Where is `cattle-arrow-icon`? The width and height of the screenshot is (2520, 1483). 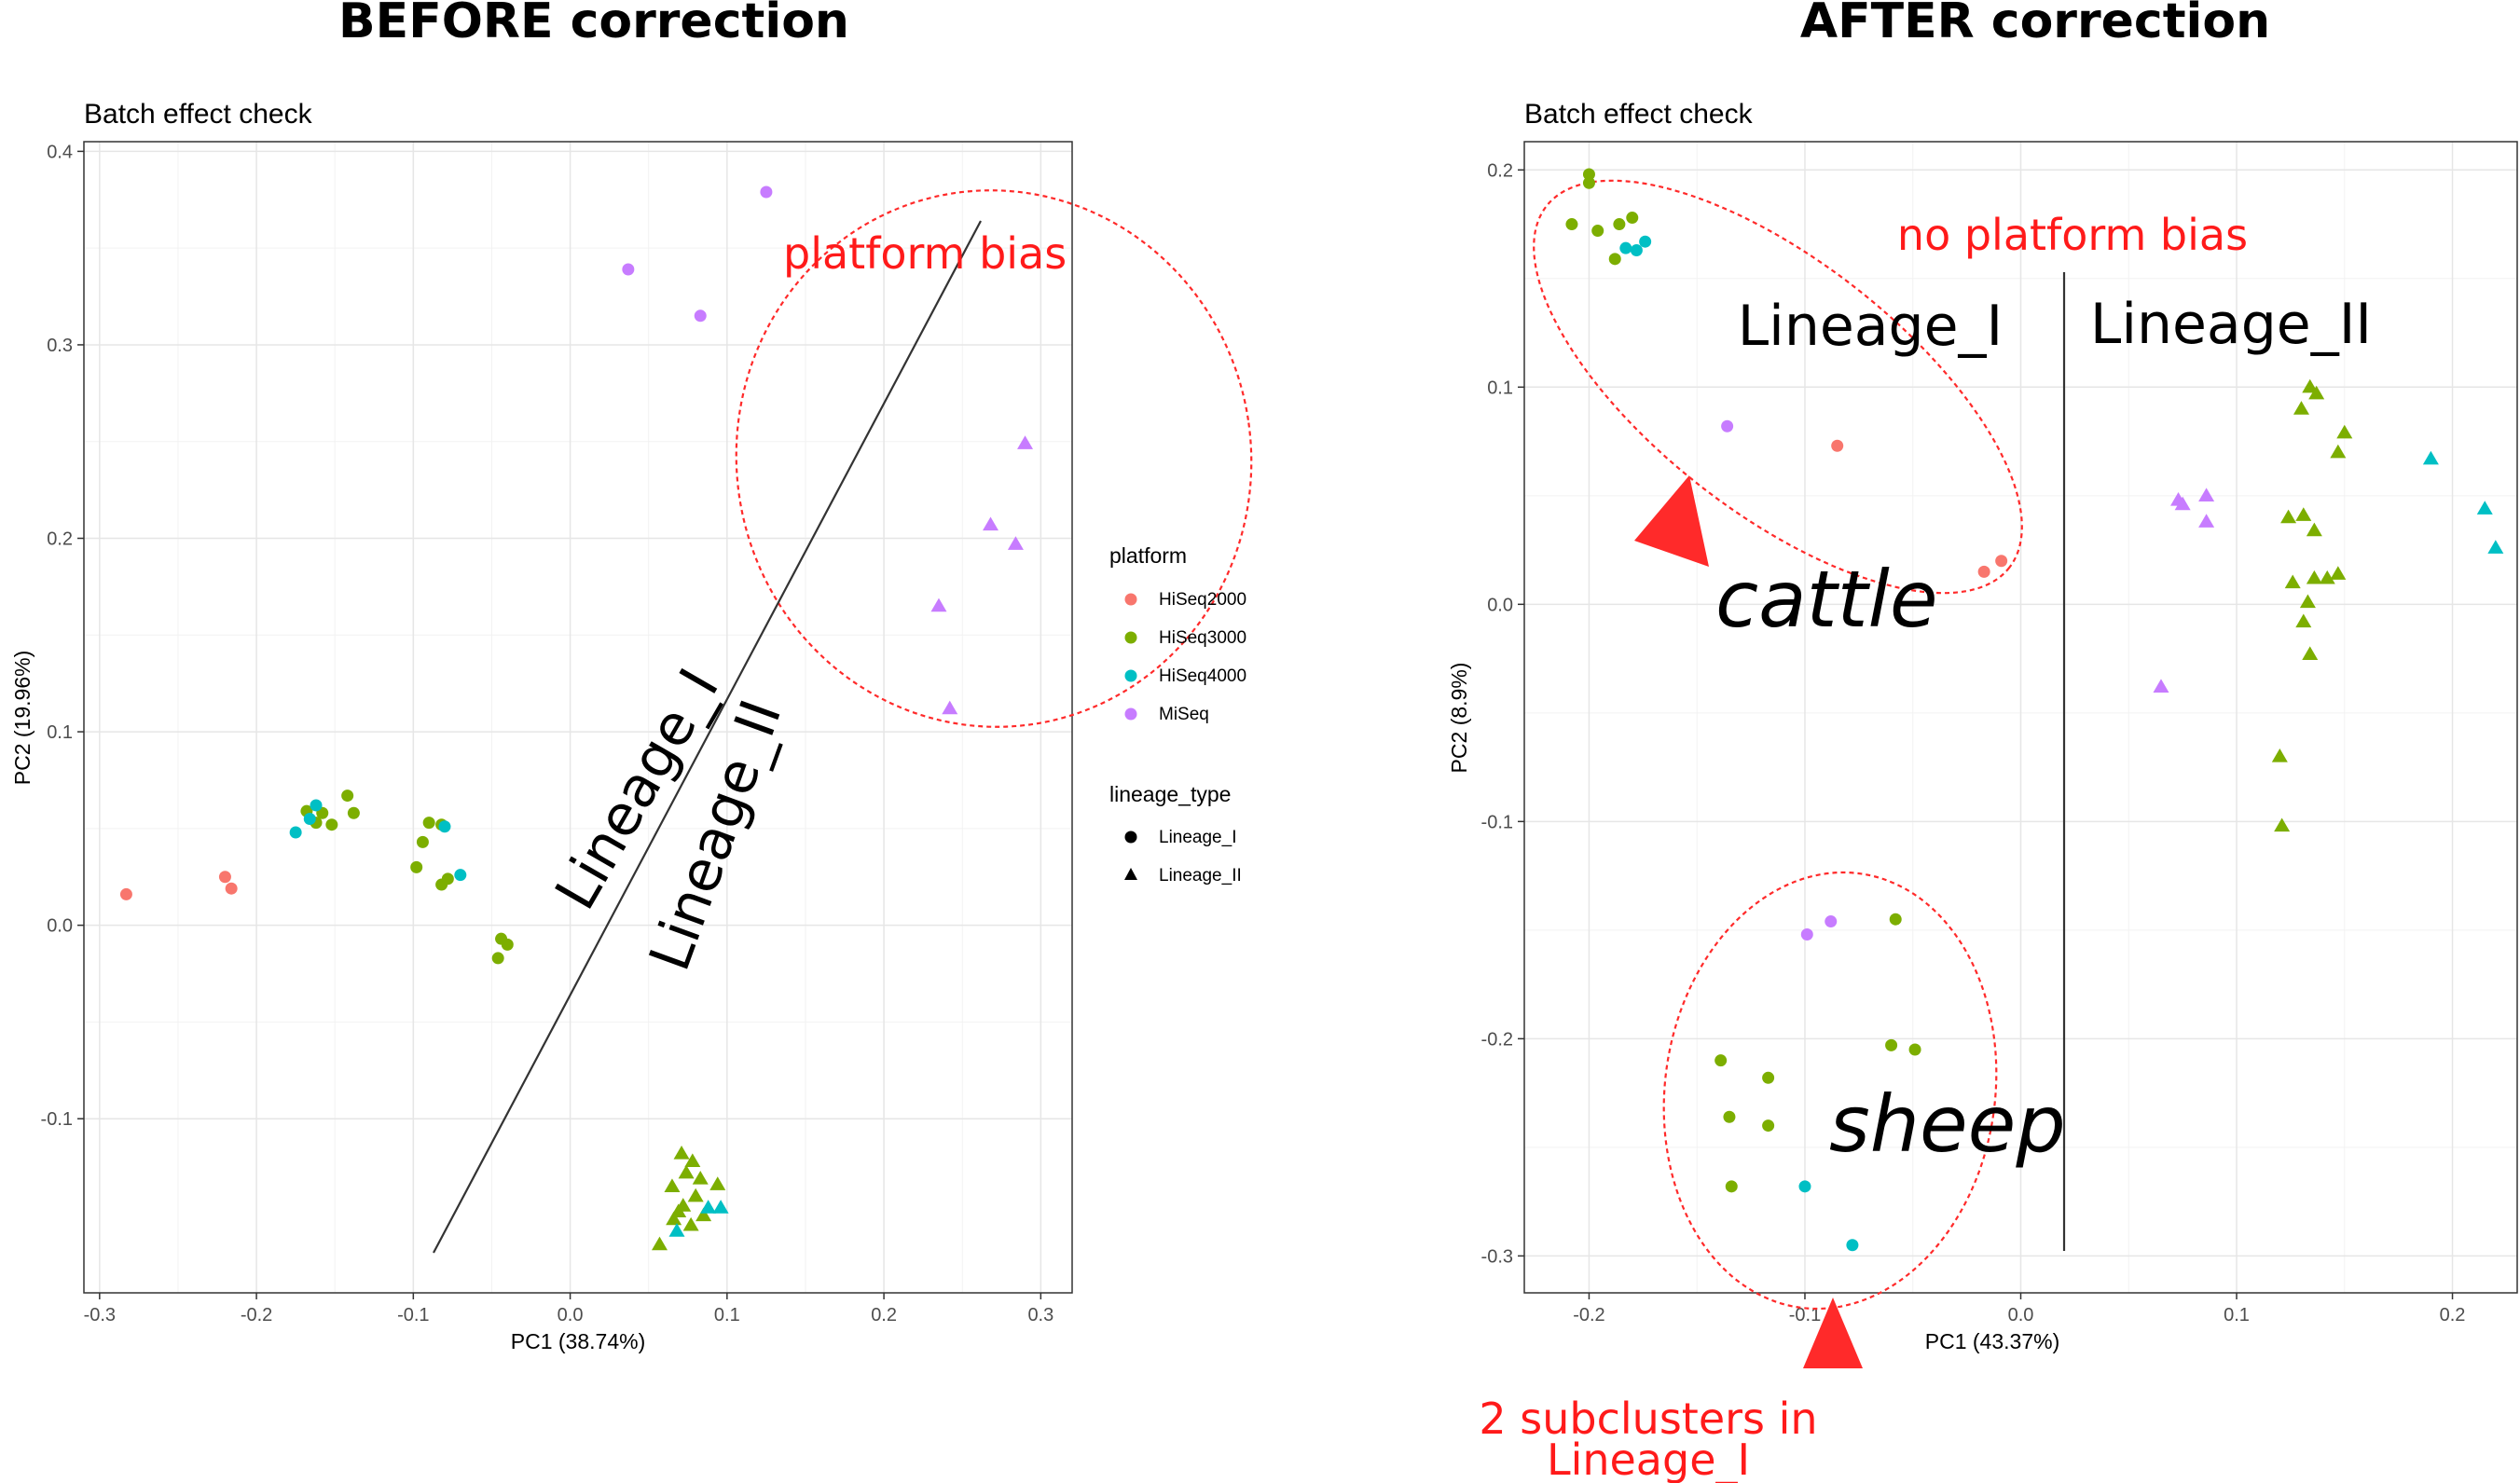
cattle-arrow-icon is located at coordinates (1671, 521).